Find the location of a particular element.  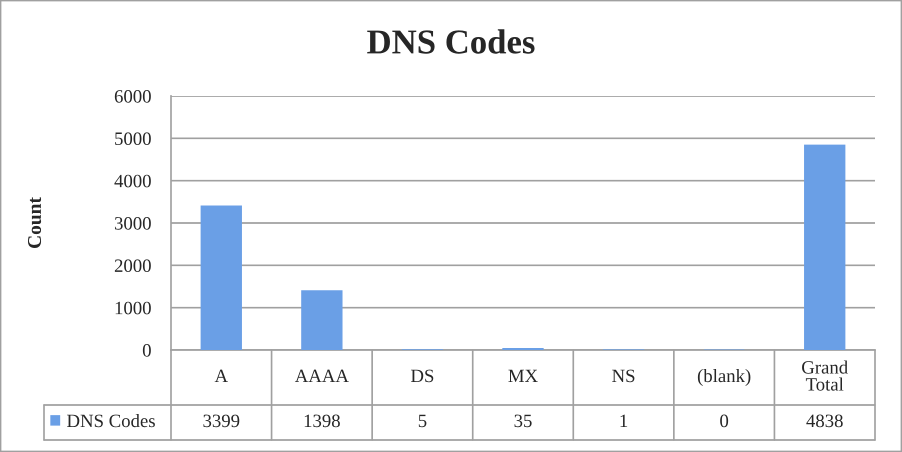

data-label: 5 is located at coordinates (422, 421).